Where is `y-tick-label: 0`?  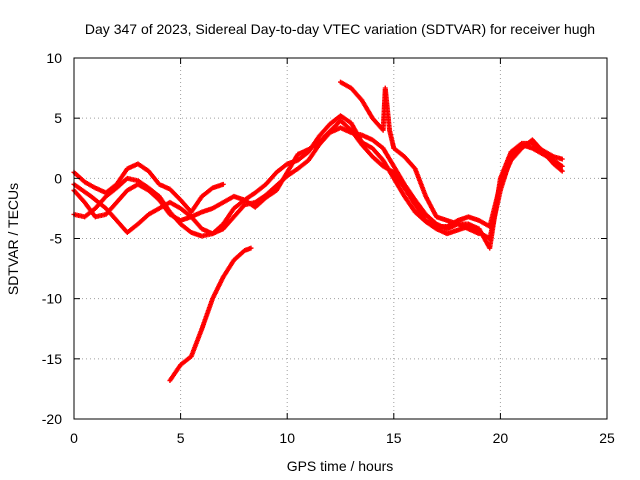
y-tick-label: 0 is located at coordinates (58, 178).